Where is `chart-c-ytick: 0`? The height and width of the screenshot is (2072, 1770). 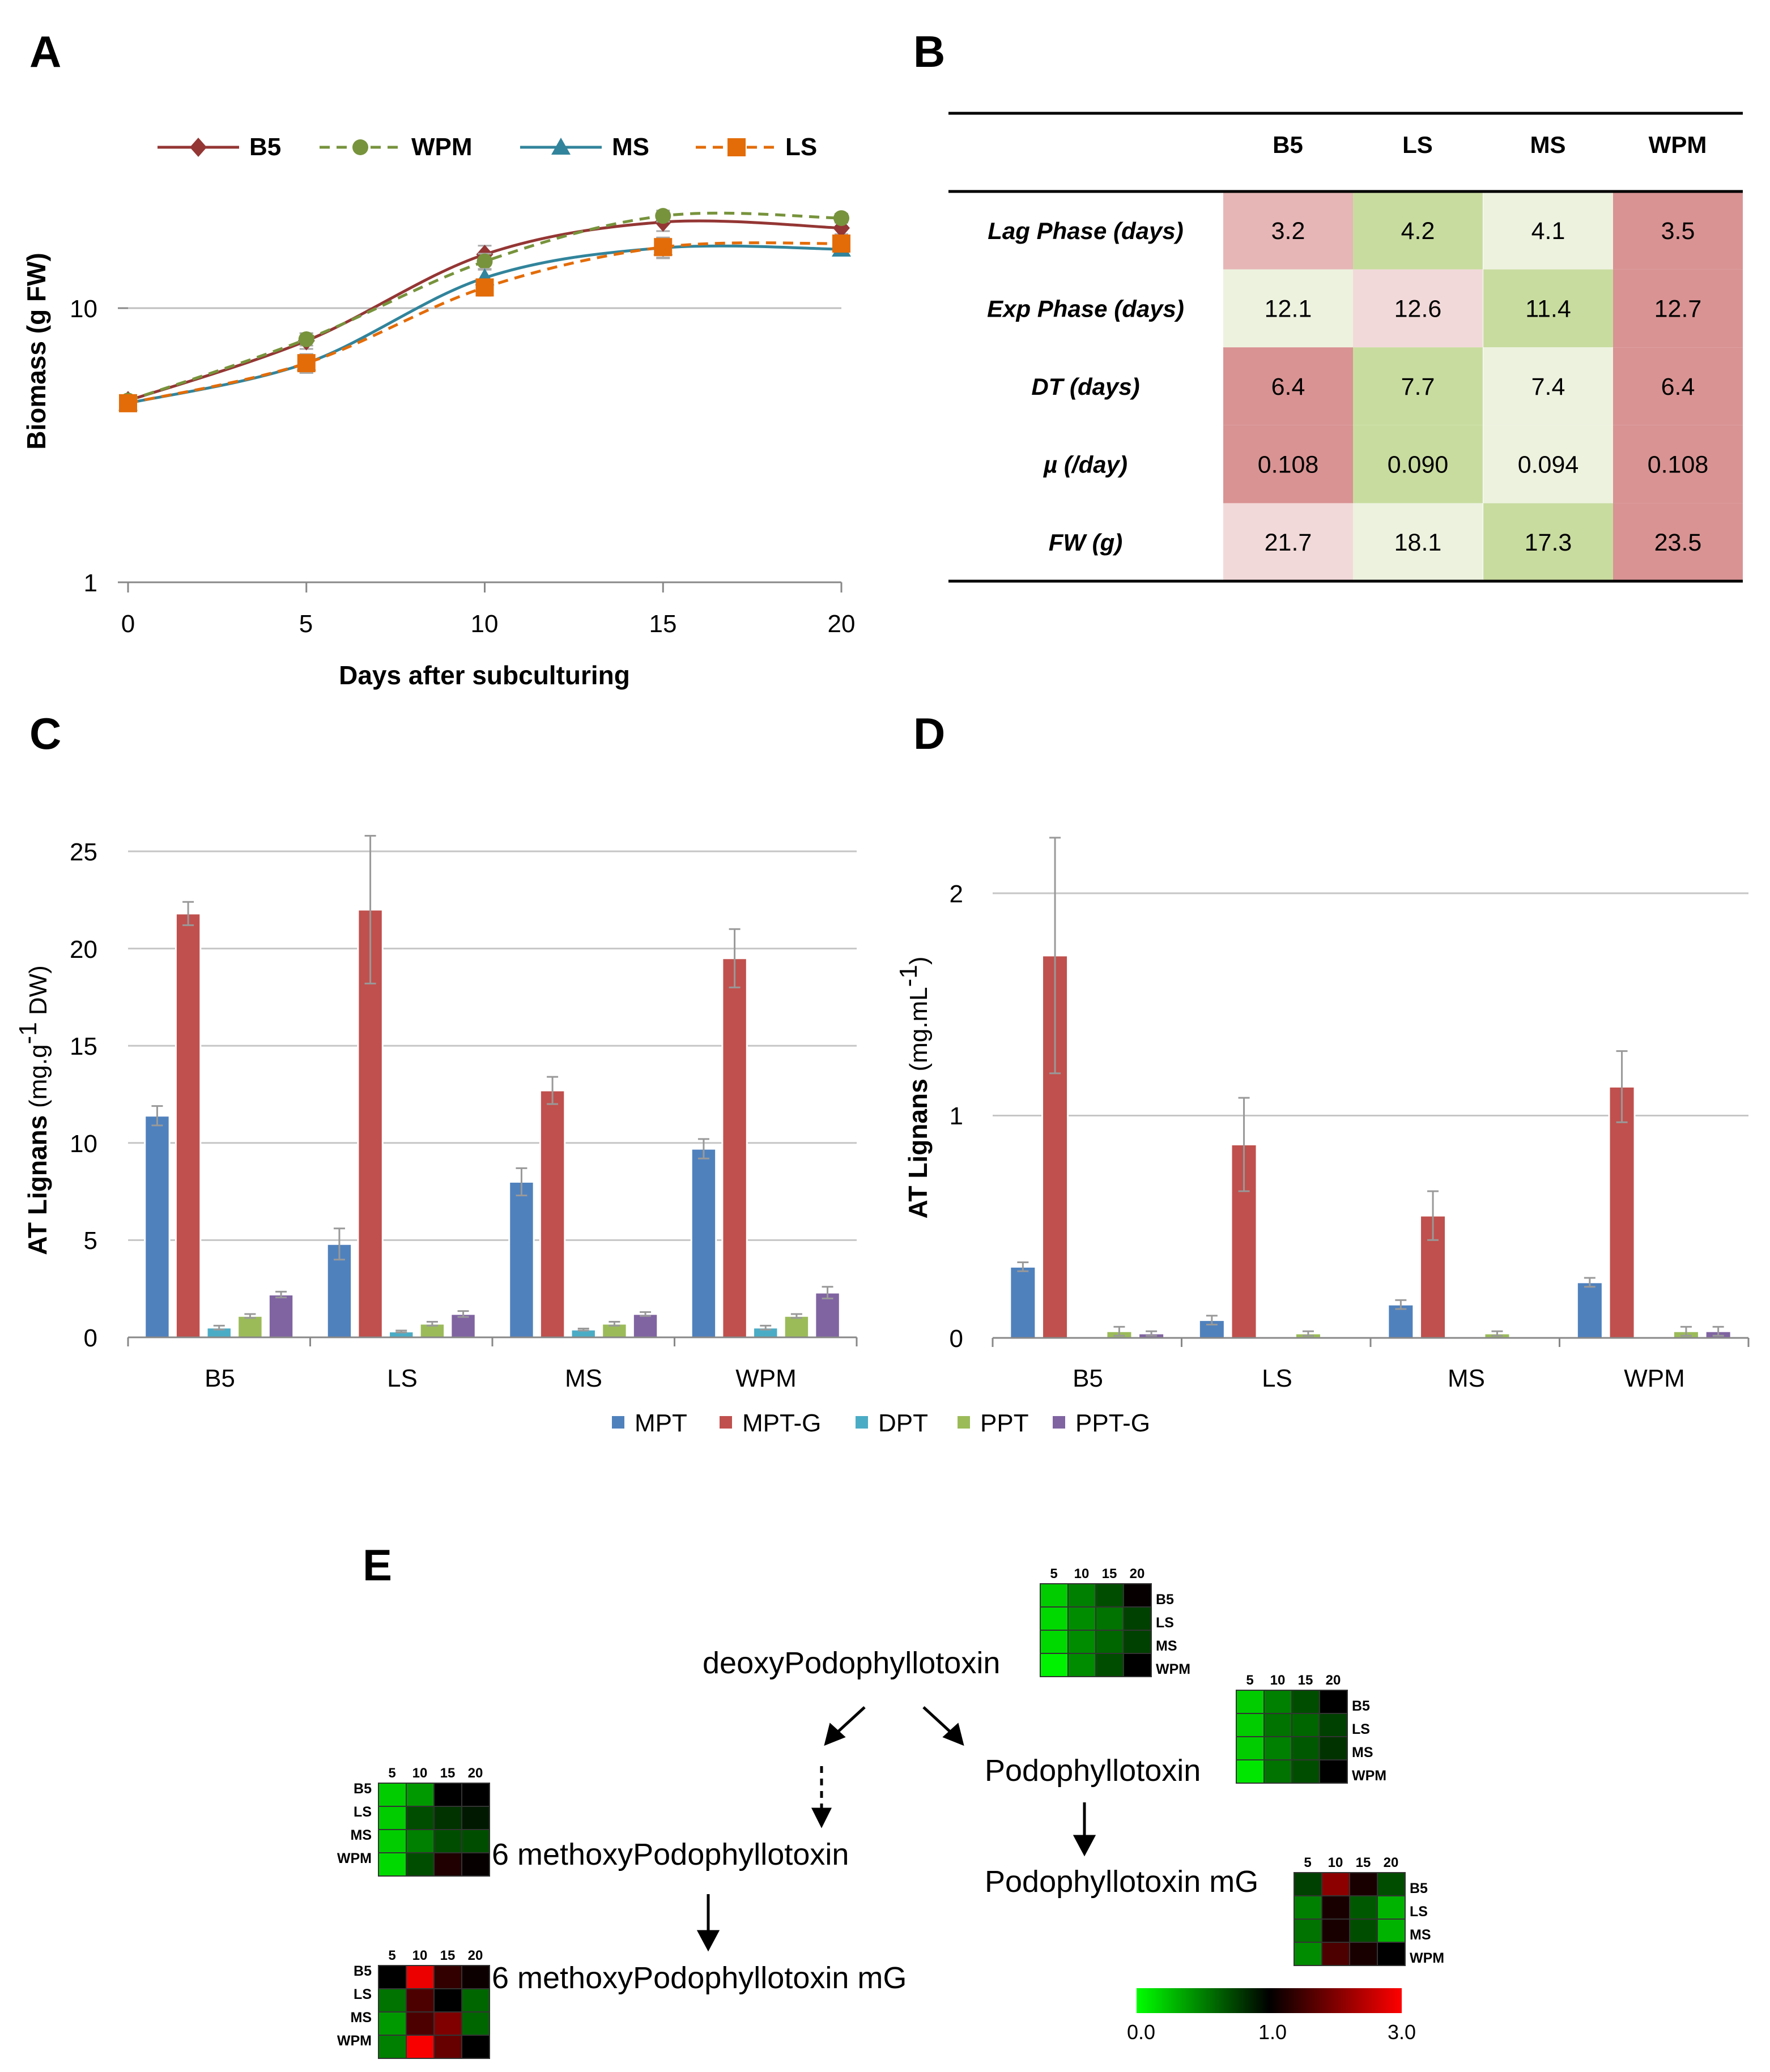
chart-c-ytick: 0 is located at coordinates (90, 1338).